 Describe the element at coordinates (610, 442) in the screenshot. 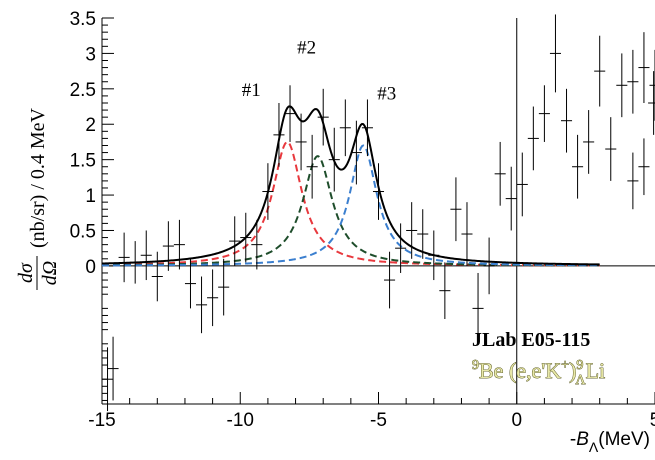

I see `x-axis-label: -BΛ(MeV)` at that location.